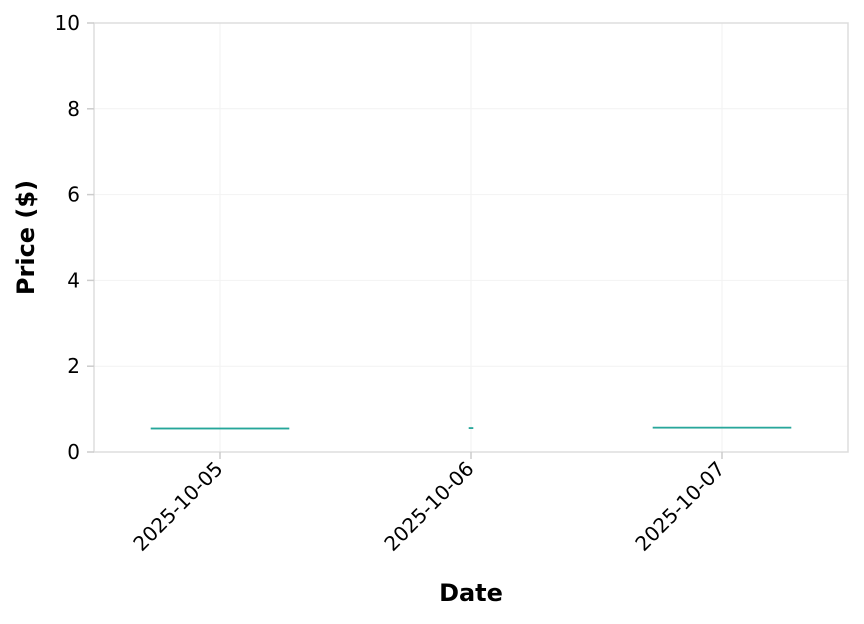 This screenshot has height=624, width=864. I want to click on y-tick-label: 4, so click(73, 280).